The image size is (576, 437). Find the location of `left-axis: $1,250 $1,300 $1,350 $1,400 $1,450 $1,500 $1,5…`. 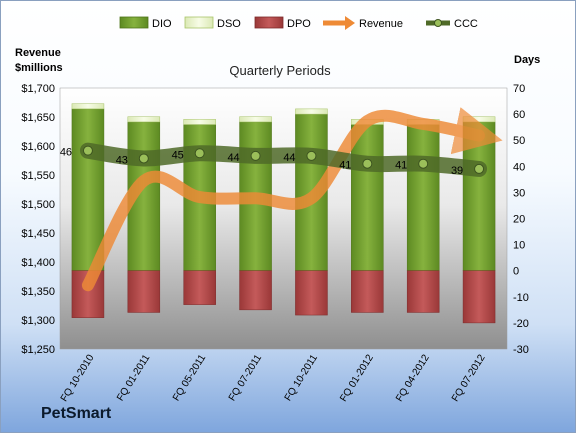

left-axis: $1,250 $1,300 $1,350 $1,400 $1,450 $1,500 $1,5… is located at coordinates (38, 219).